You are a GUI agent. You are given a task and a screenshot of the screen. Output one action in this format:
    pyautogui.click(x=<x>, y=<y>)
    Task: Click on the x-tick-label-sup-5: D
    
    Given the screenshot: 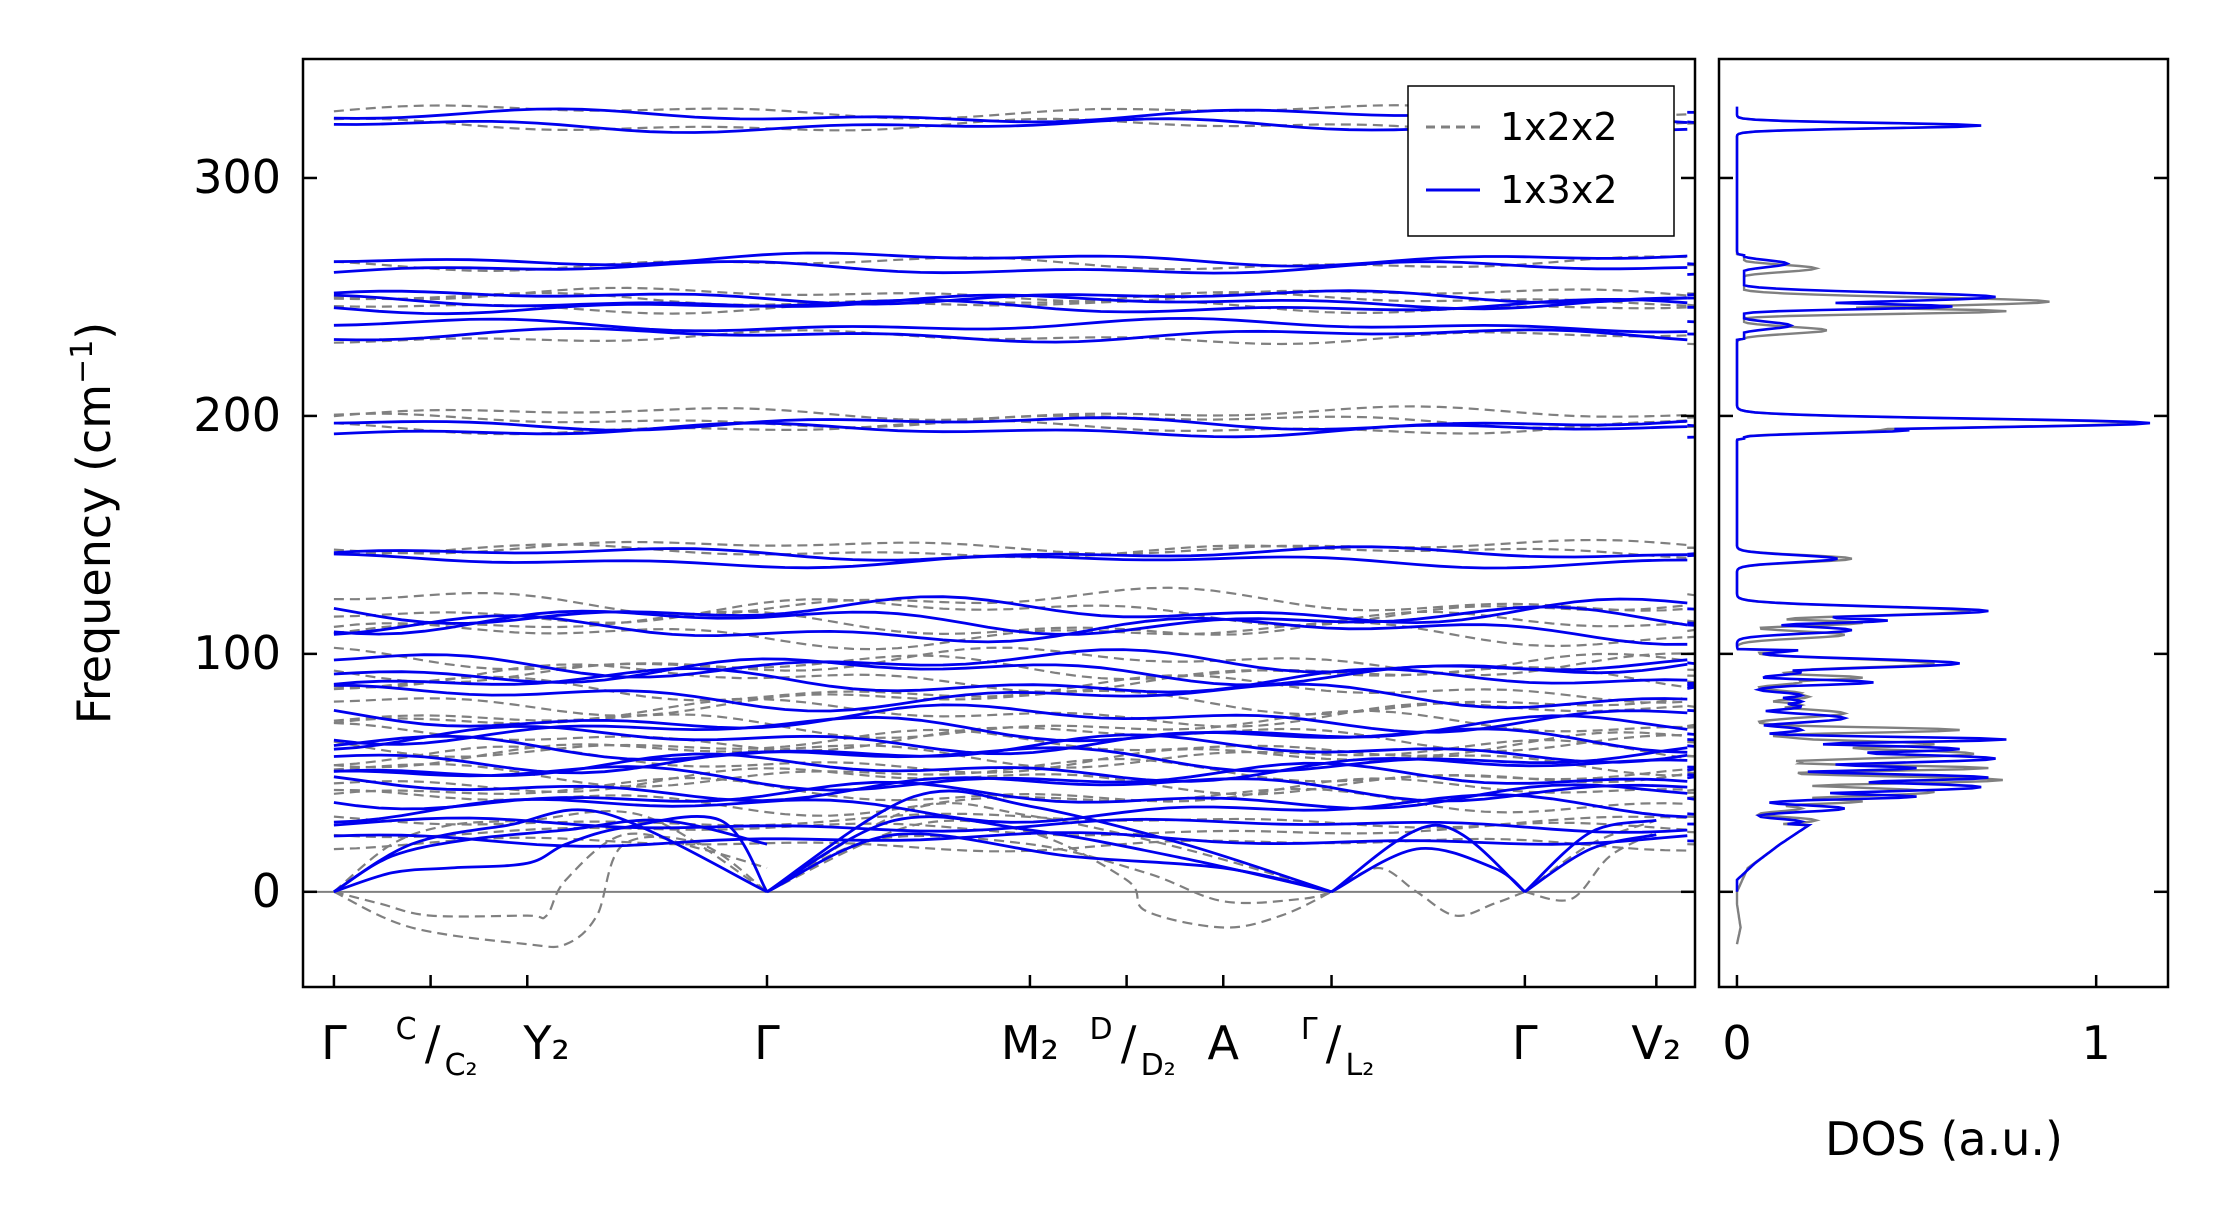 What is the action you would take?
    pyautogui.click(x=1100, y=1029)
    